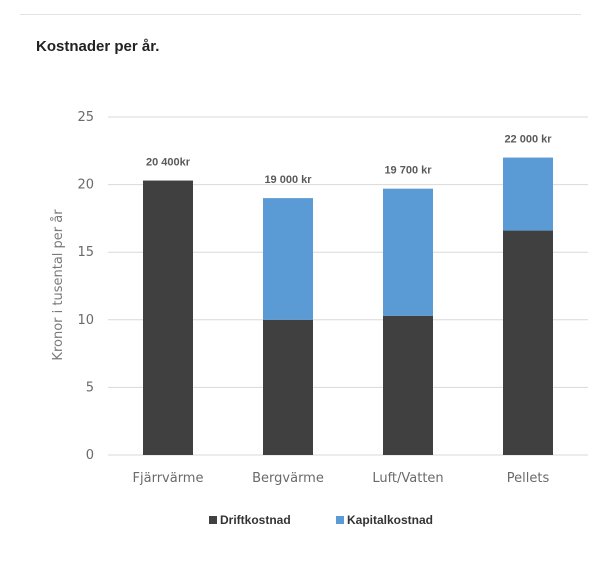 The width and height of the screenshot is (601, 572). What do you see at coordinates (321, 520) in the screenshot?
I see `legend: Driftkostnad Kapitalkostnad` at bounding box center [321, 520].